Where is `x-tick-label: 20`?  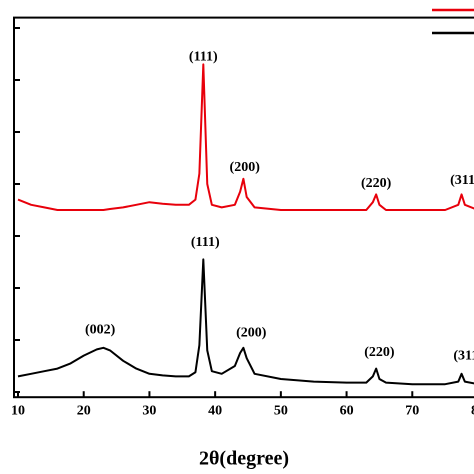 x-tick-label: 20 is located at coordinates (84, 410).